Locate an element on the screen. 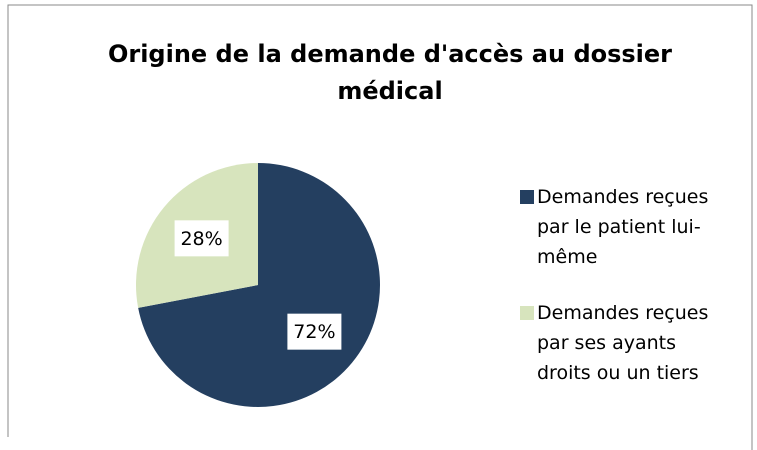 The image size is (757, 450). legend-entry: Demandes reçues par le patient lui-même is located at coordinates (625, 227).